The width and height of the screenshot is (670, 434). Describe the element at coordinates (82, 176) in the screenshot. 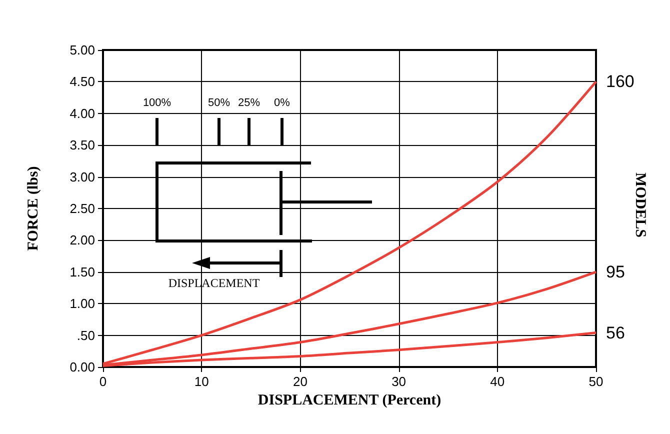

I see `y-tick-label: 3.00` at that location.